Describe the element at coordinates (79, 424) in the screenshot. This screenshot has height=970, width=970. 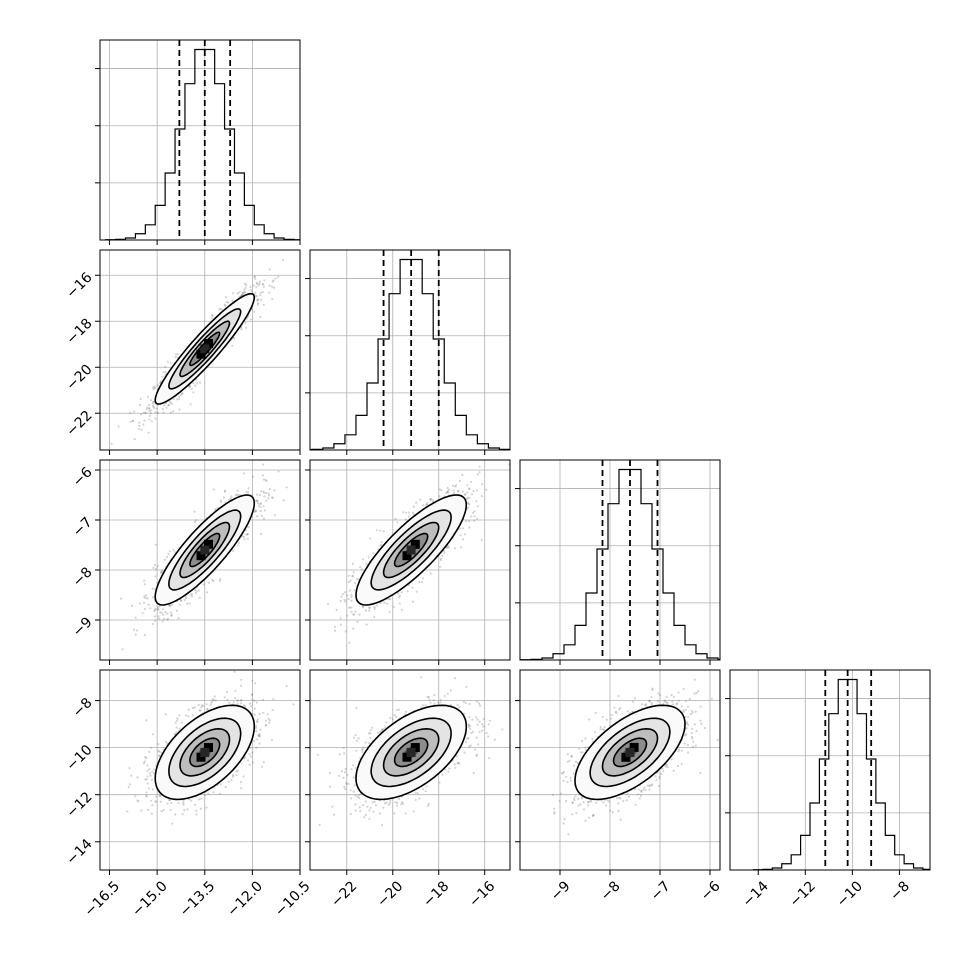
I see `y-tick-label: −22` at that location.